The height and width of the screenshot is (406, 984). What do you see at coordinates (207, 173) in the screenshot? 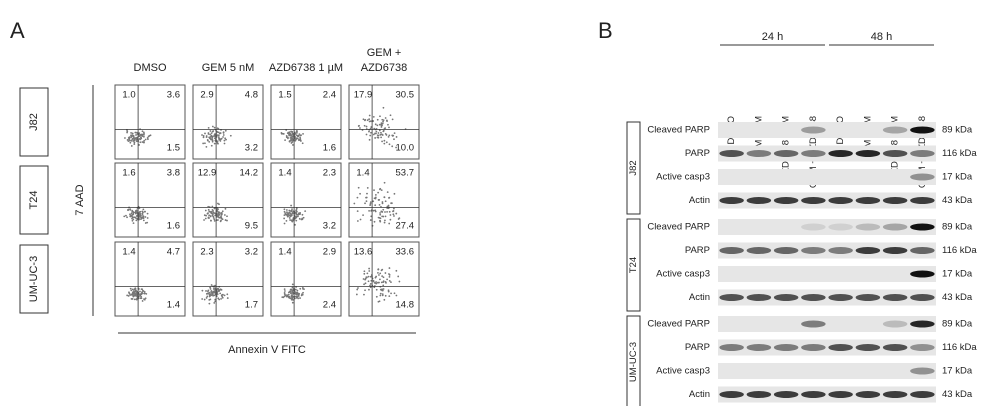
I see `quadrant-value: 12.9` at bounding box center [207, 173].